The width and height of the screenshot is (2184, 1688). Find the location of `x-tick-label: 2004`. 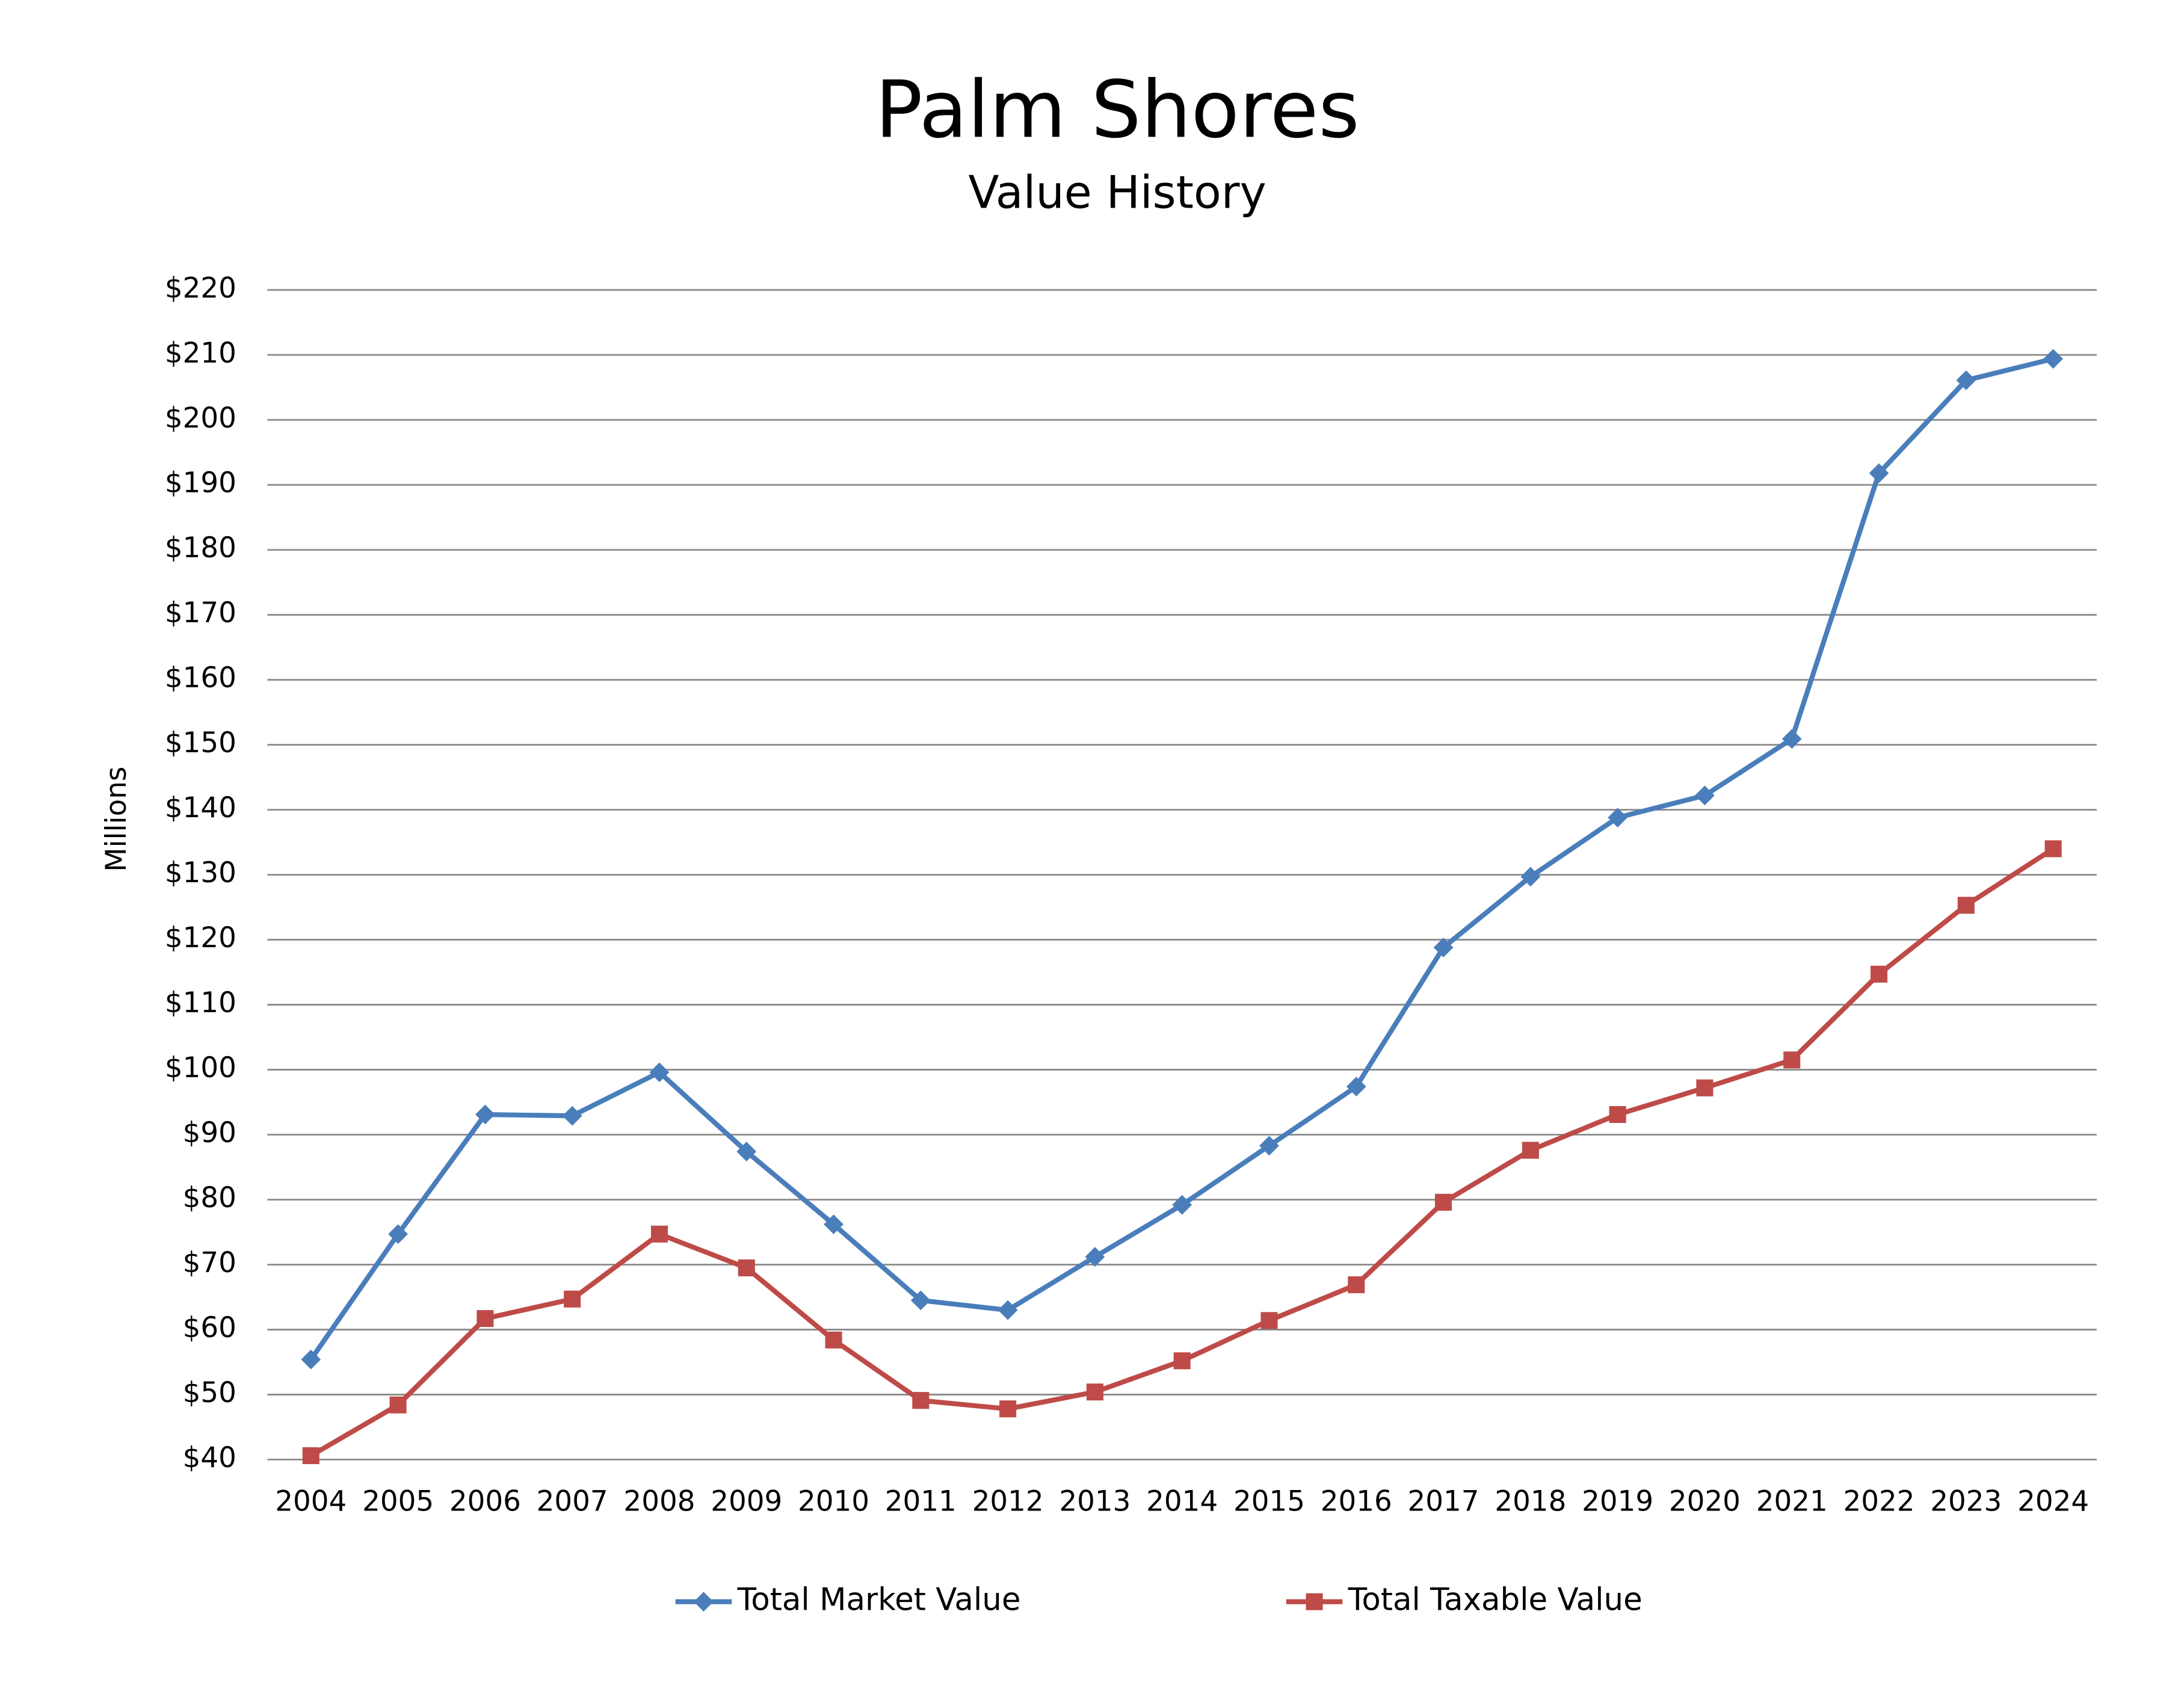

x-tick-label: 2004 is located at coordinates (311, 1501).